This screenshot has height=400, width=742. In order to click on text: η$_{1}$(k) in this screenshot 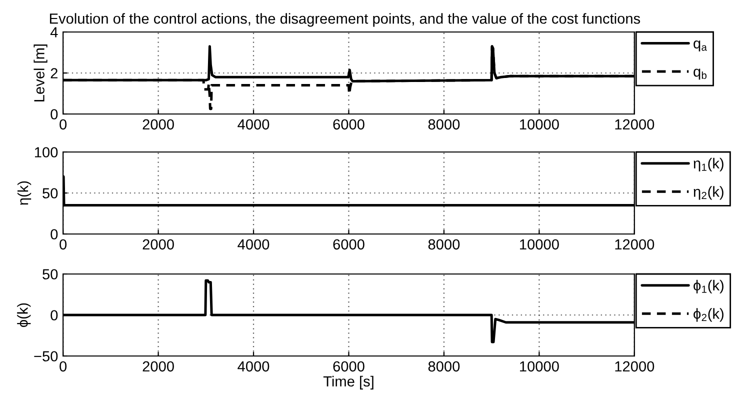, I will do `click(709, 165)`.